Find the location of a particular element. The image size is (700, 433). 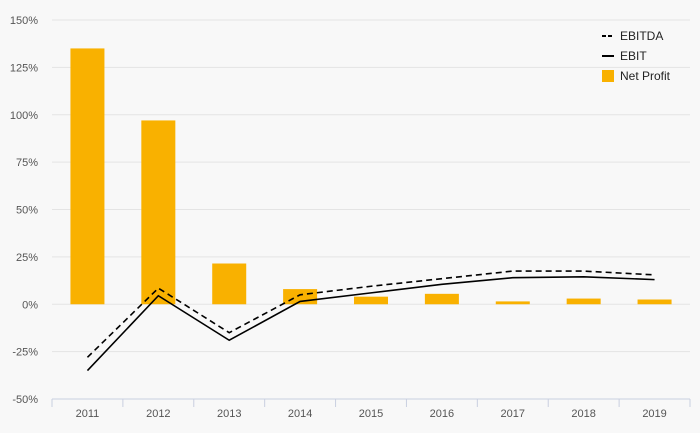

x-tick-label: 2015 is located at coordinates (371, 414).